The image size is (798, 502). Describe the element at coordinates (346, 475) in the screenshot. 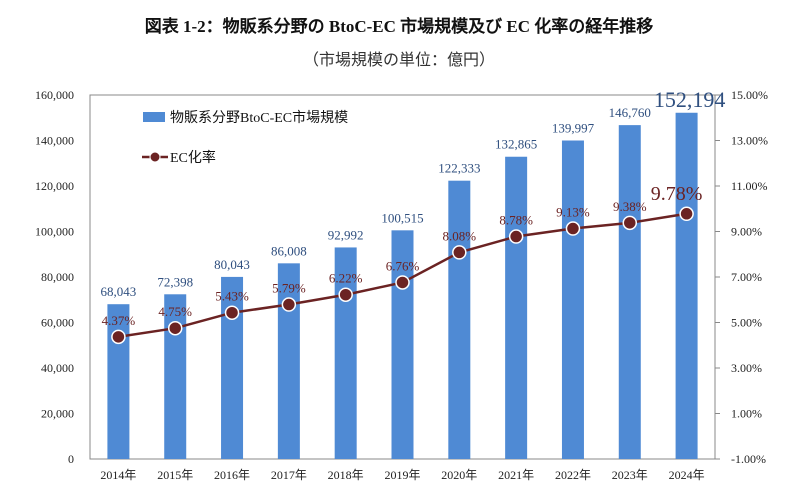

I see `x-tick-label: 2018年` at that location.